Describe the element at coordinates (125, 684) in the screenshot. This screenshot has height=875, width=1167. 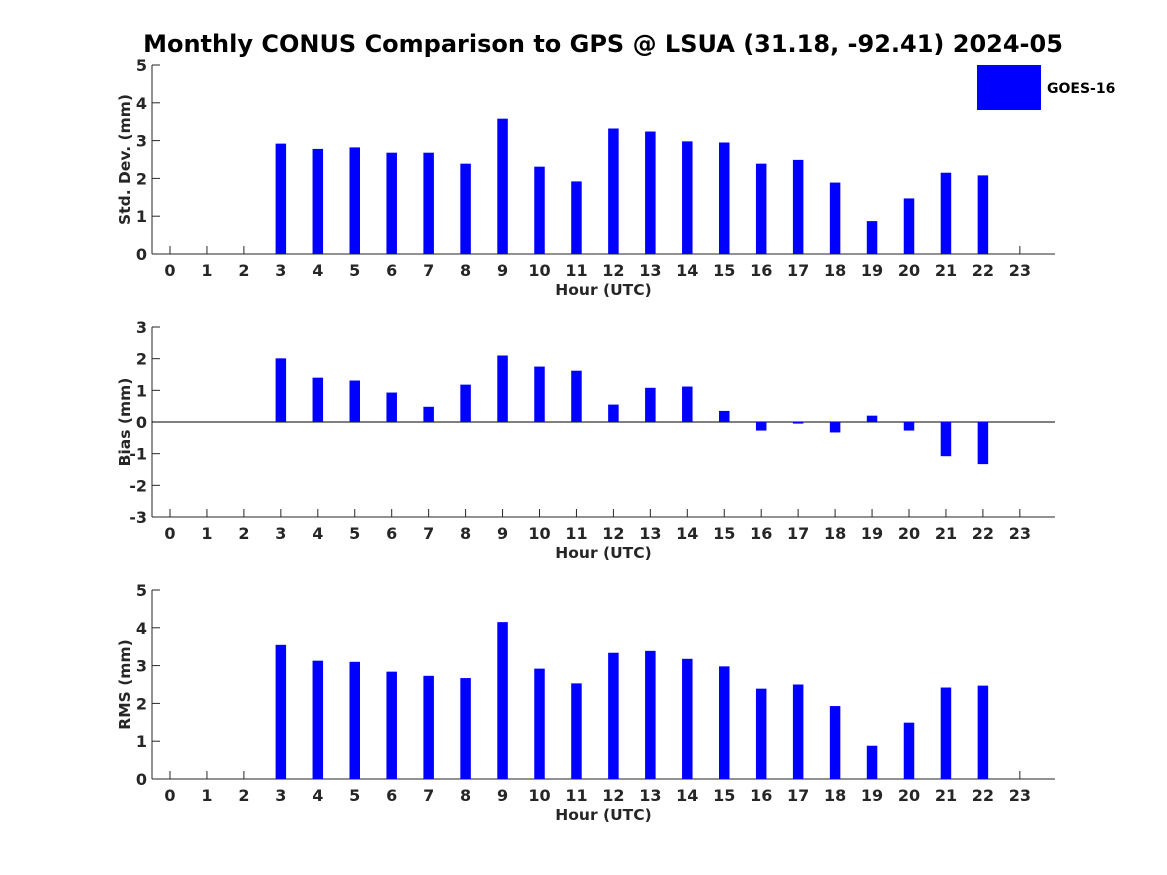
I see `y-axis-label: RMS (mm)` at that location.